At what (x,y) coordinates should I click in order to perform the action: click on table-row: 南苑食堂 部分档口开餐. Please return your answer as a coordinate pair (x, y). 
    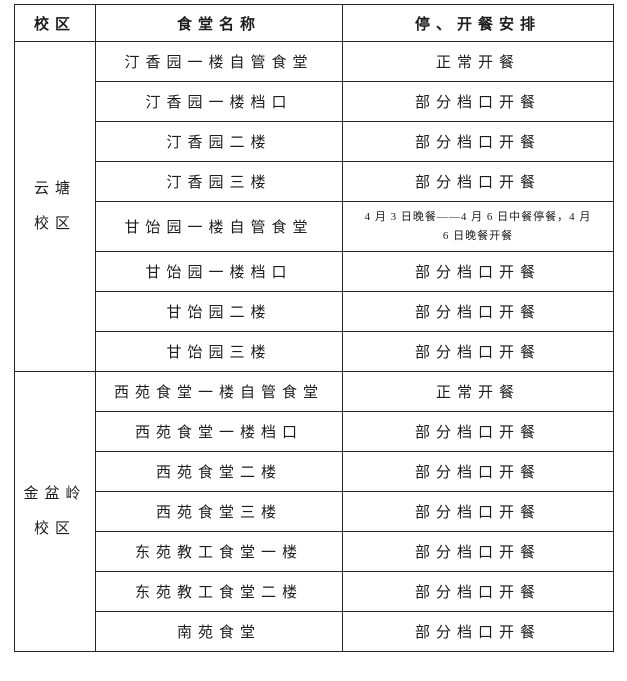
    Looking at the image, I should click on (314, 631).